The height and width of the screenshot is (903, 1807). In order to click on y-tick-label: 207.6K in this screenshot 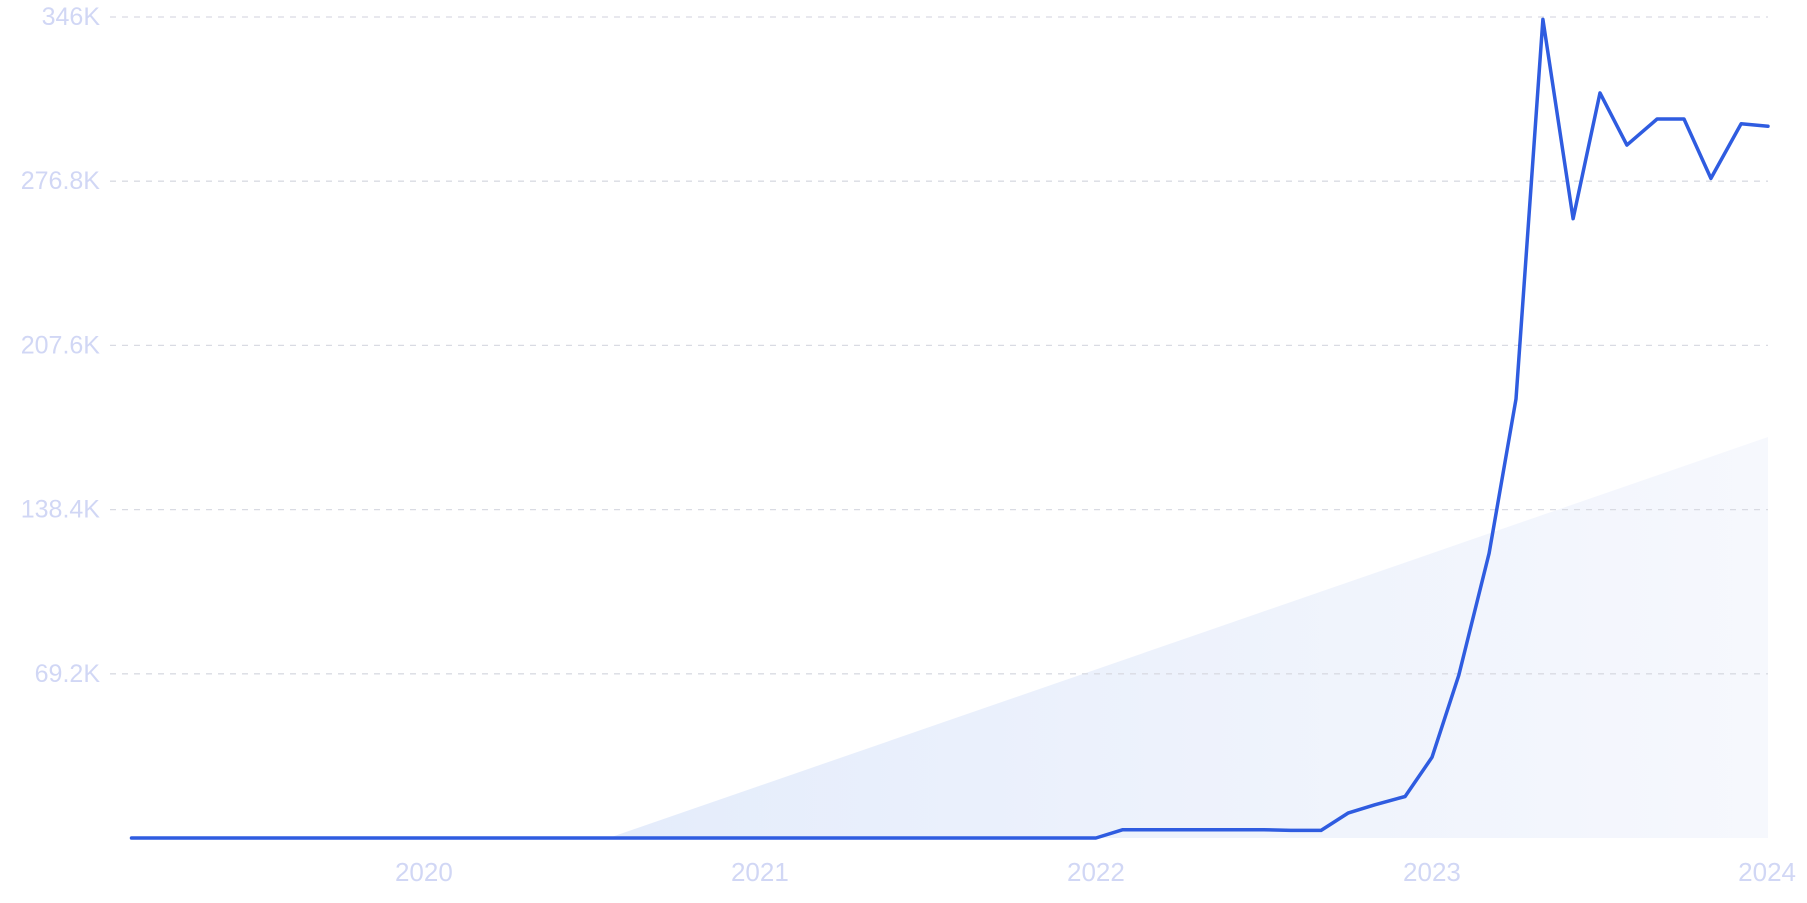, I will do `click(61, 345)`.